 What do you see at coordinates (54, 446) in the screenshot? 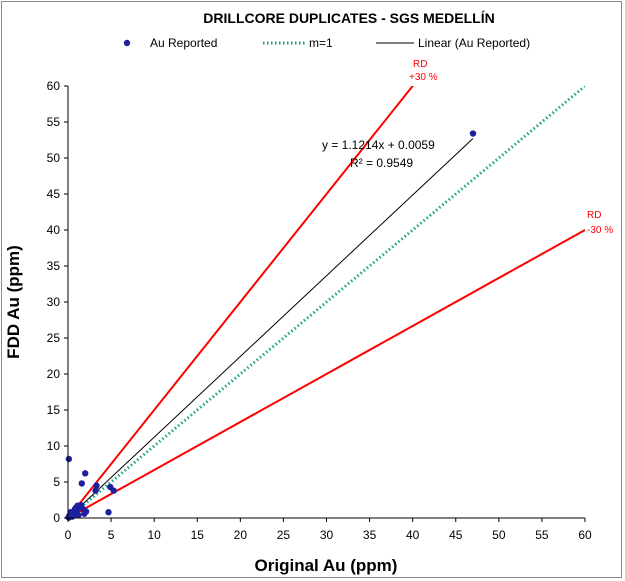
I see `y-tick-label: 10` at bounding box center [54, 446].